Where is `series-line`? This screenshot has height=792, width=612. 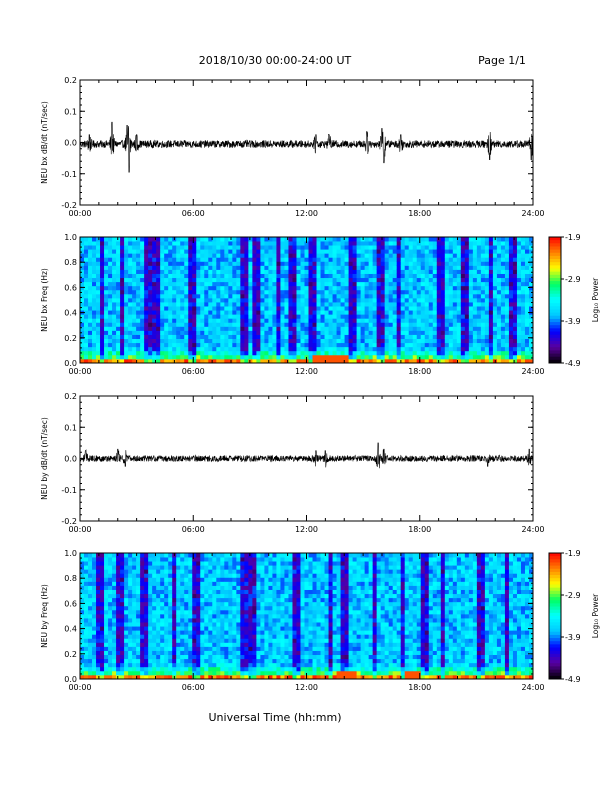 series-line is located at coordinates (306, 147).